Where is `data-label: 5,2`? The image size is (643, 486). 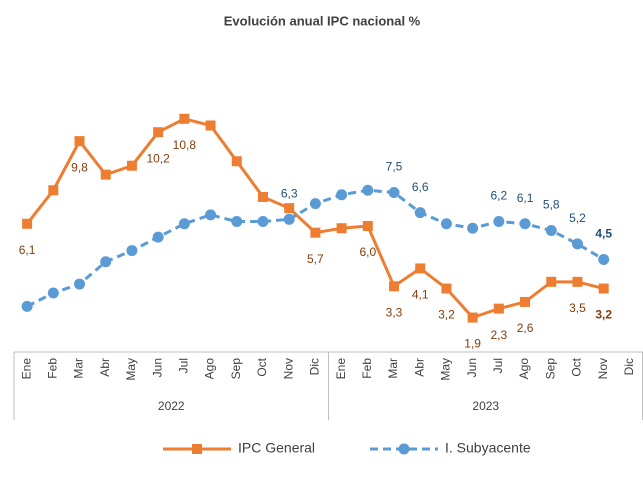
data-label: 5,2 is located at coordinates (577, 218).